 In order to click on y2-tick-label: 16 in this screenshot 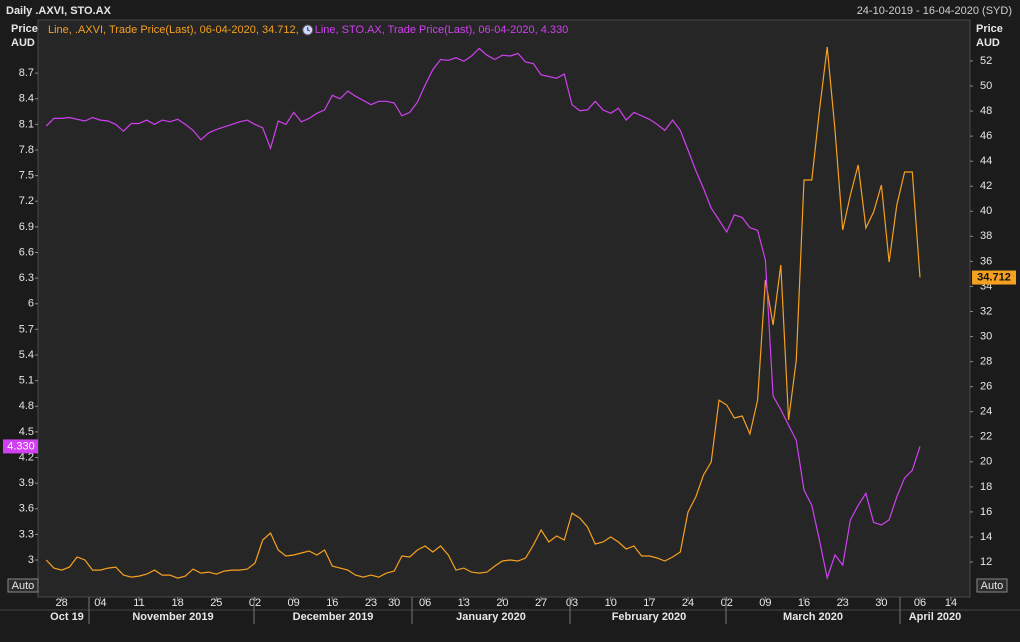, I will do `click(986, 512)`.